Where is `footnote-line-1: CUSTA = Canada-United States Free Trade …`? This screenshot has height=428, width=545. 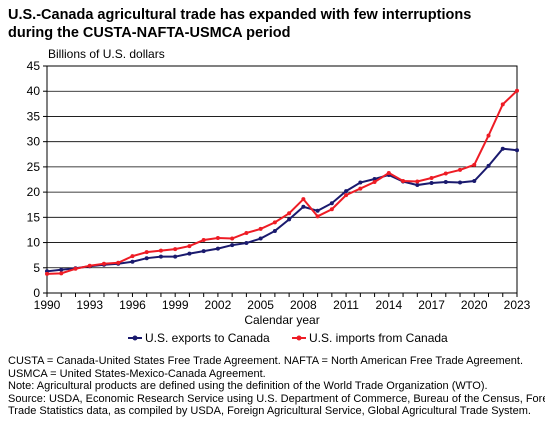 footnote-line-1: CUSTA = Canada-United States Free Trade … is located at coordinates (266, 361).